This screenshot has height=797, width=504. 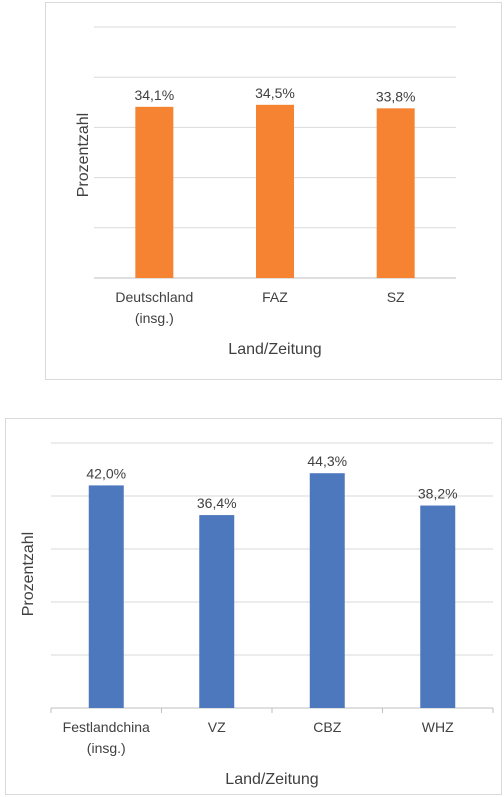 I want to click on data-label: 34,1%, so click(x=154, y=95).